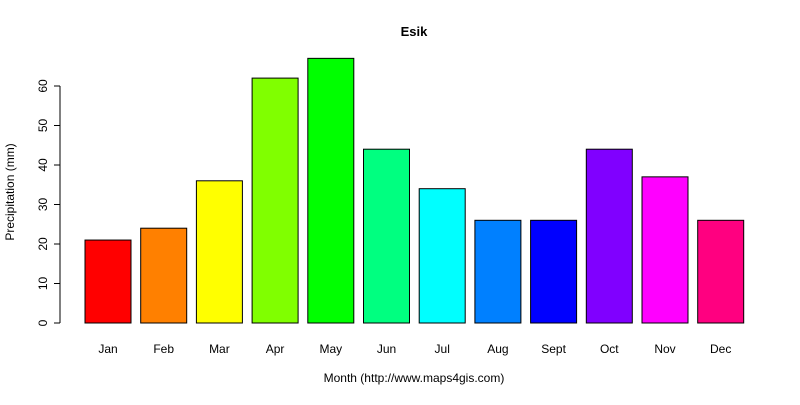  I want to click on x-tick-label: Oct, so click(609, 349).